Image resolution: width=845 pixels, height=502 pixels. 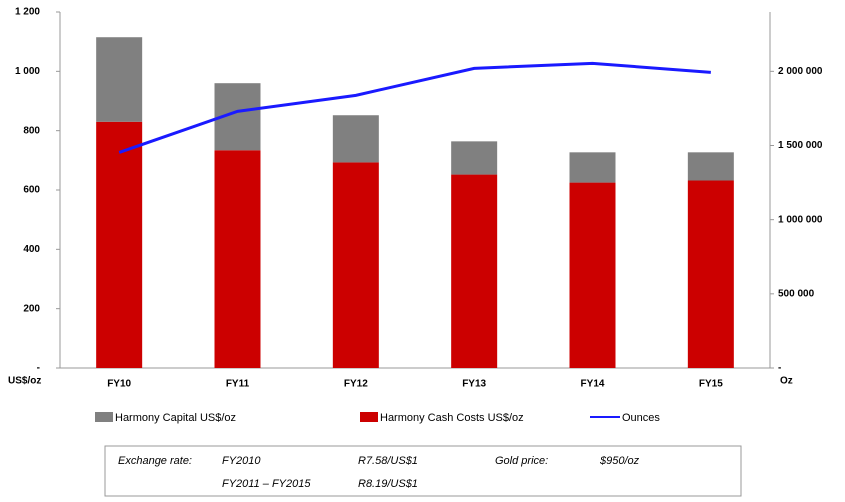 What do you see at coordinates (356, 384) in the screenshot?
I see `x-tick-label: FY12` at bounding box center [356, 384].